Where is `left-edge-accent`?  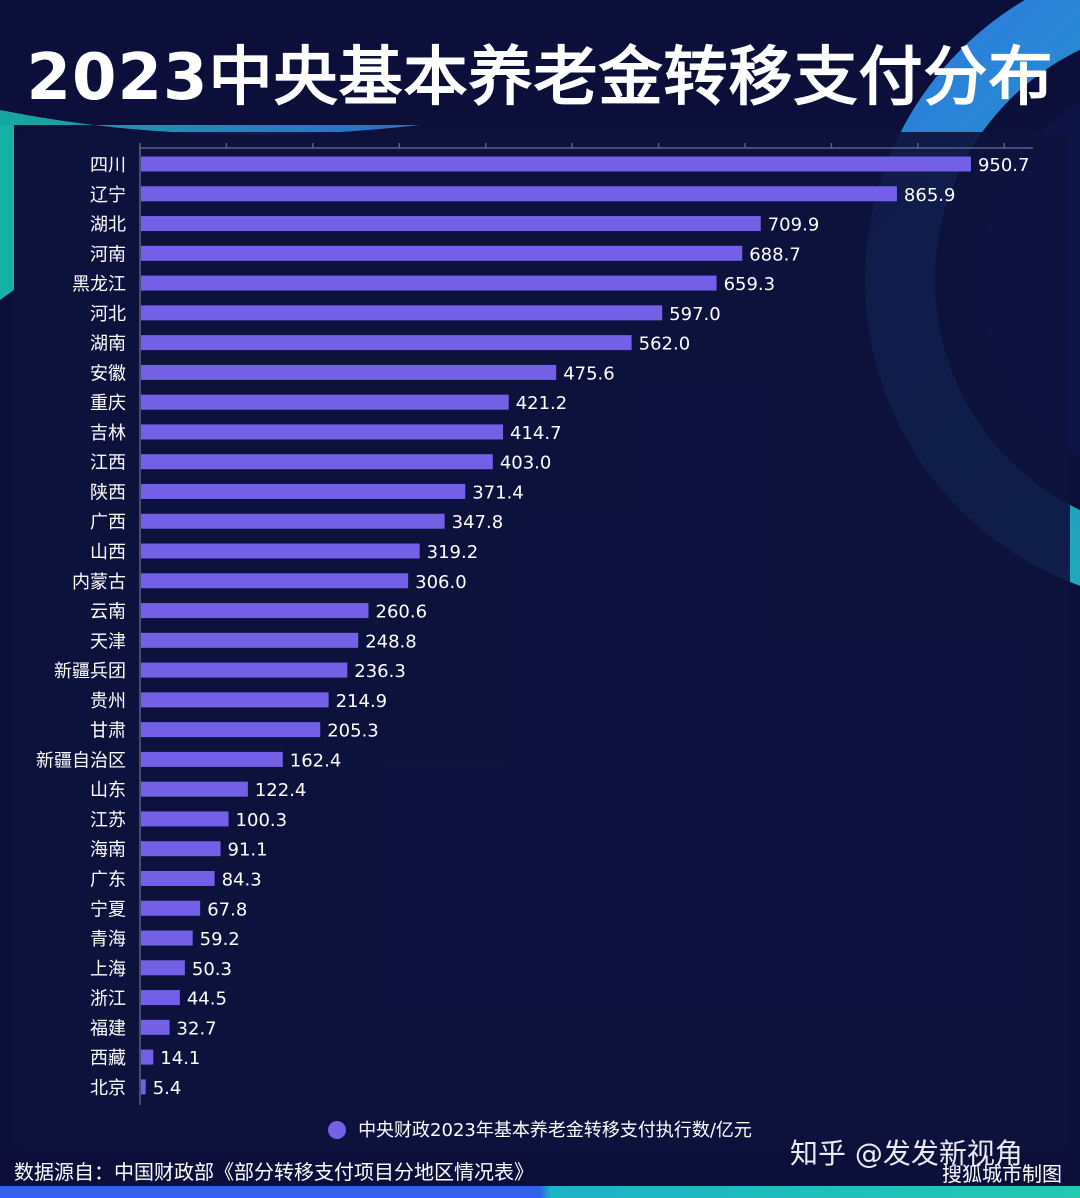
left-edge-accent is located at coordinates (7, 212).